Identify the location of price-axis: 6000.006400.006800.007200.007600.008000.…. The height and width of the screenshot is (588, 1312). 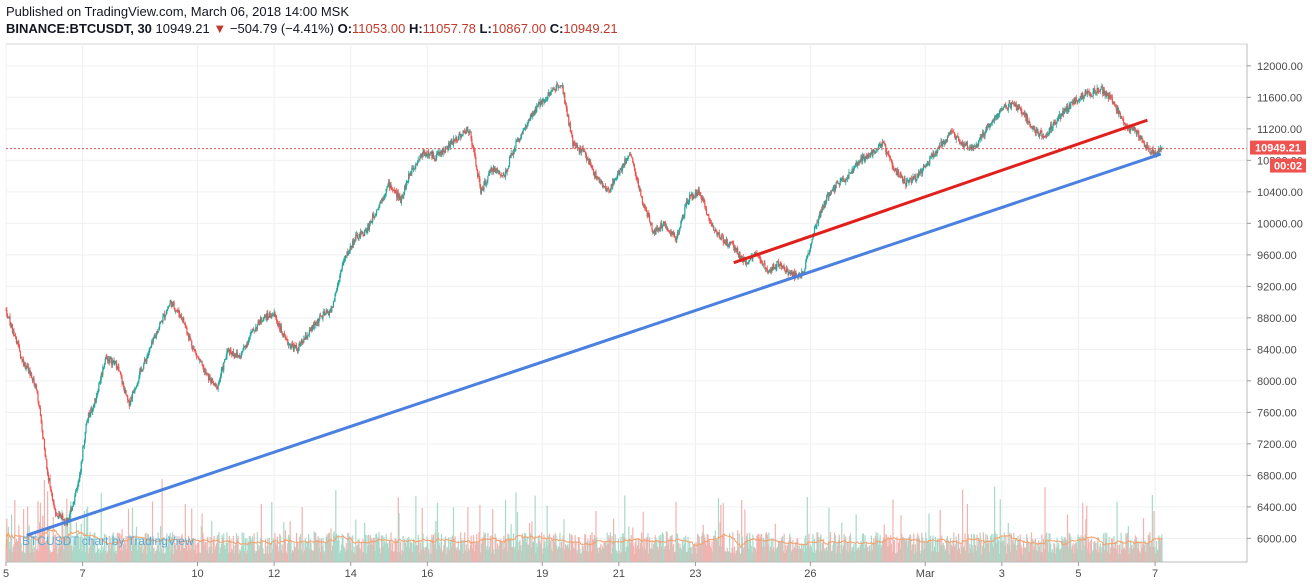
(1275, 303).